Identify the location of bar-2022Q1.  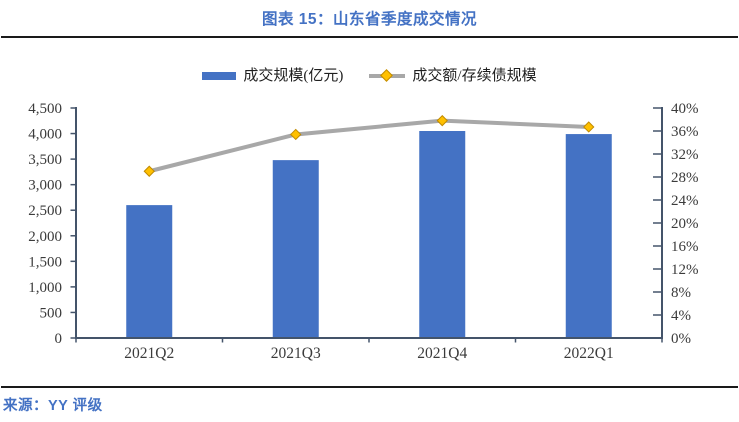
(588, 236).